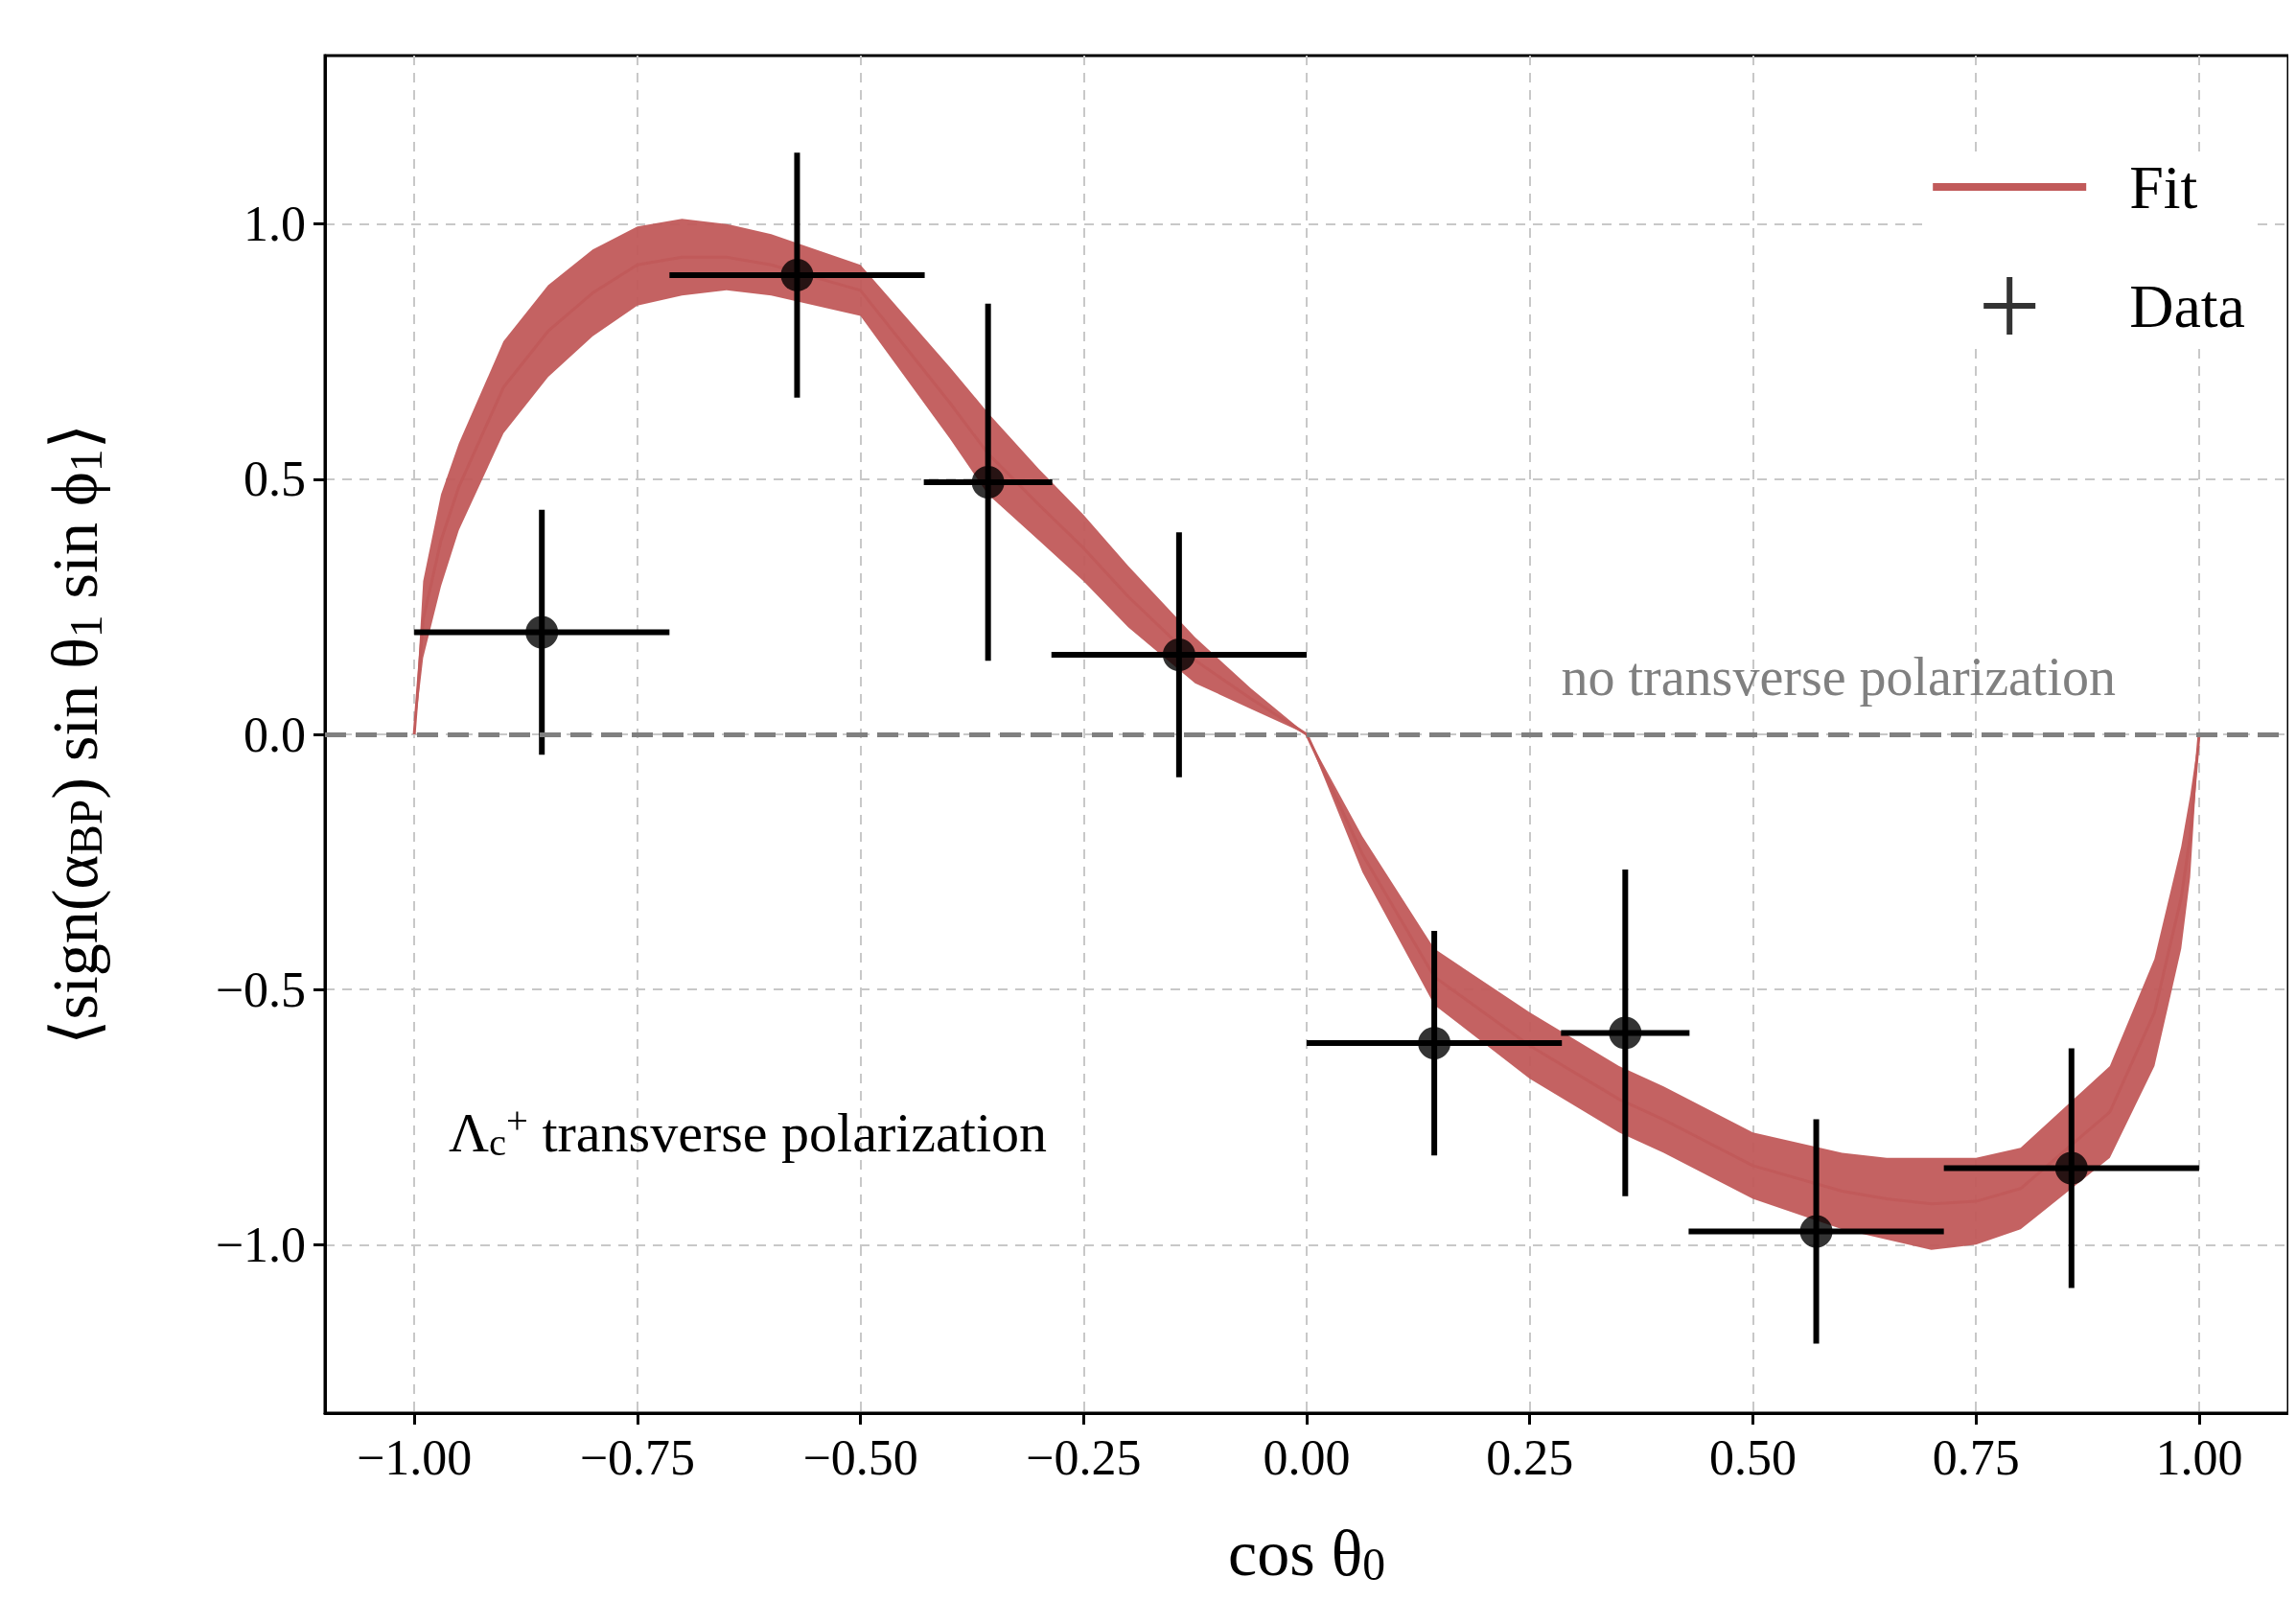 The image size is (2296, 1601). Describe the element at coordinates (2163, 186) in the screenshot. I see `legend-label: Fit` at that location.